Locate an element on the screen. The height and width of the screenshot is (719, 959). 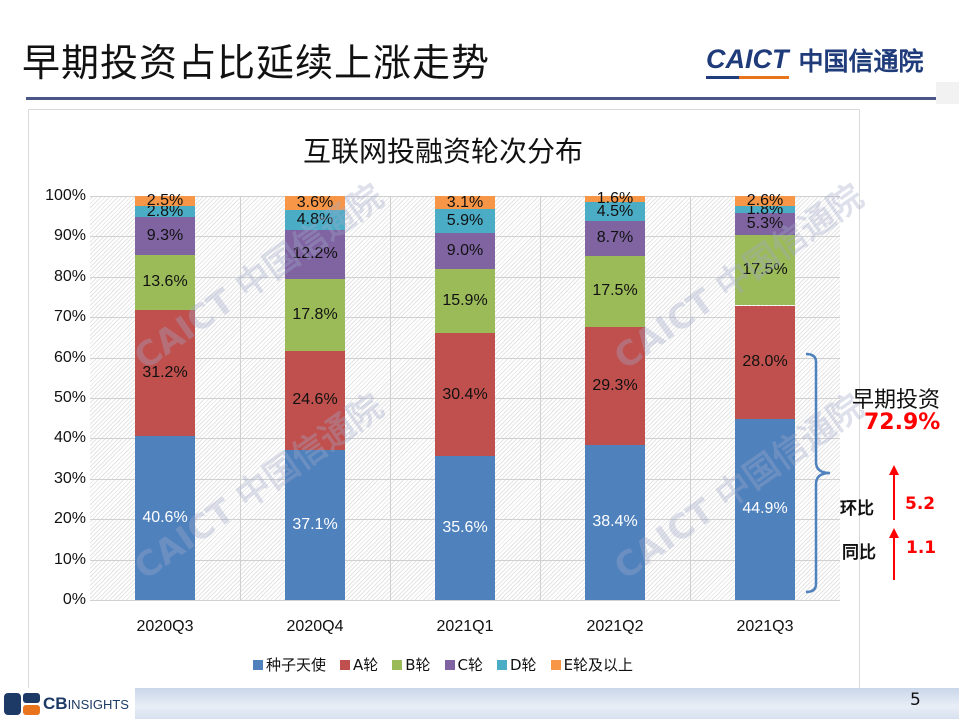
bar-segment: 4.8% is located at coordinates (315, 220).